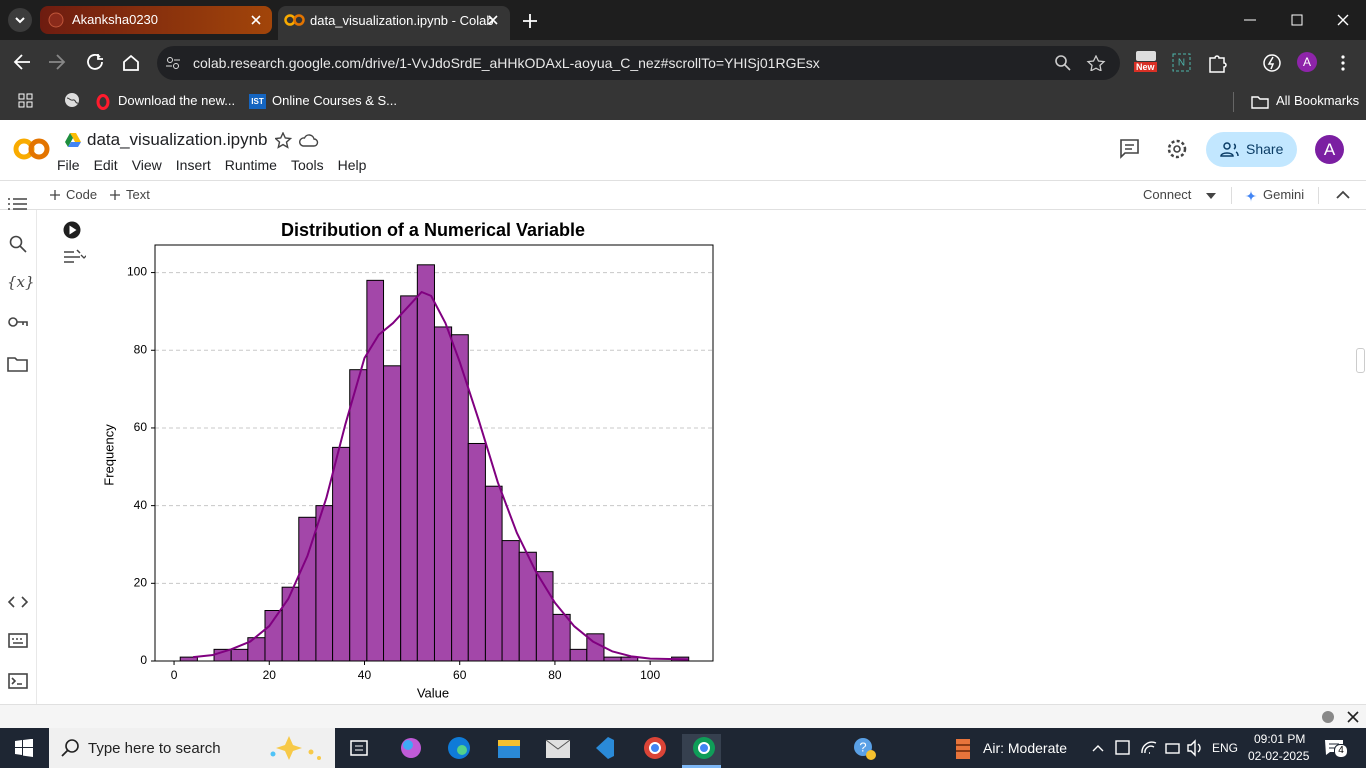 The image size is (1366, 768). I want to click on variables-icon: {x}, so click(21, 282).